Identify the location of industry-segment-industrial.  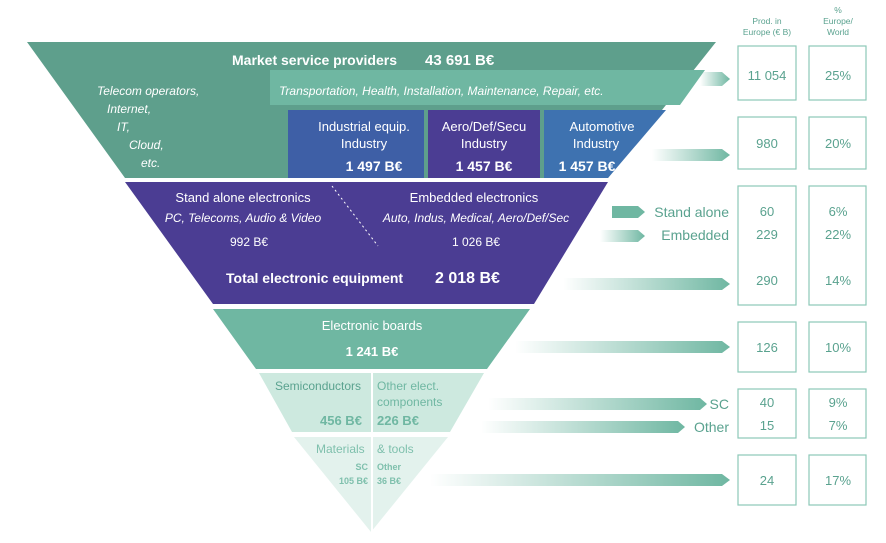
(356, 144).